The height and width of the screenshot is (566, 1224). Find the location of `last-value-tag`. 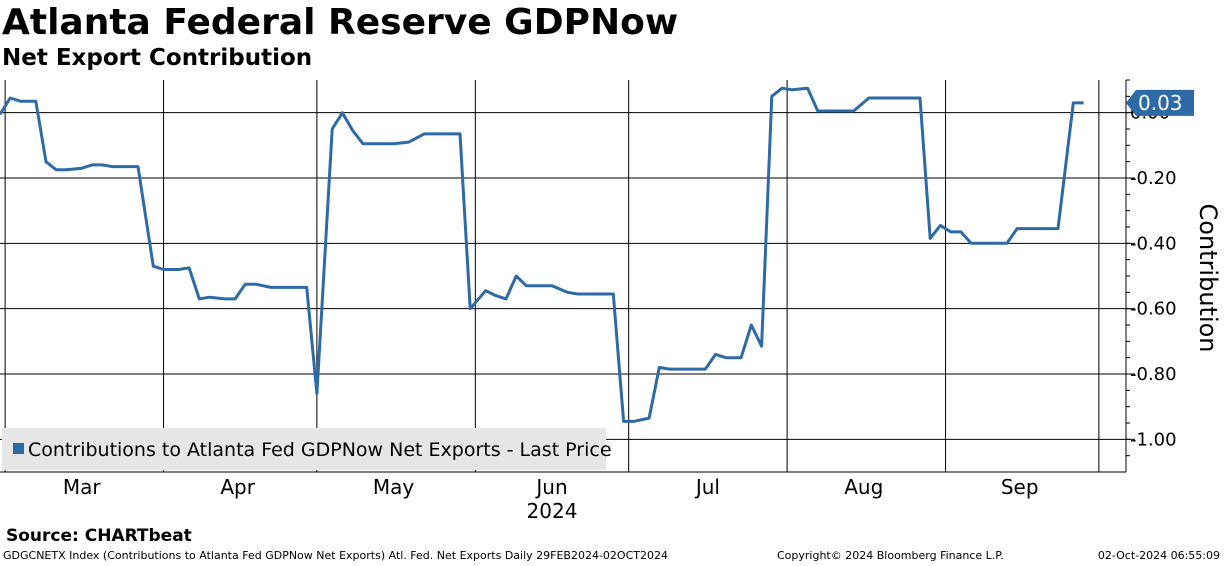

last-value-tag is located at coordinates (1160, 102).